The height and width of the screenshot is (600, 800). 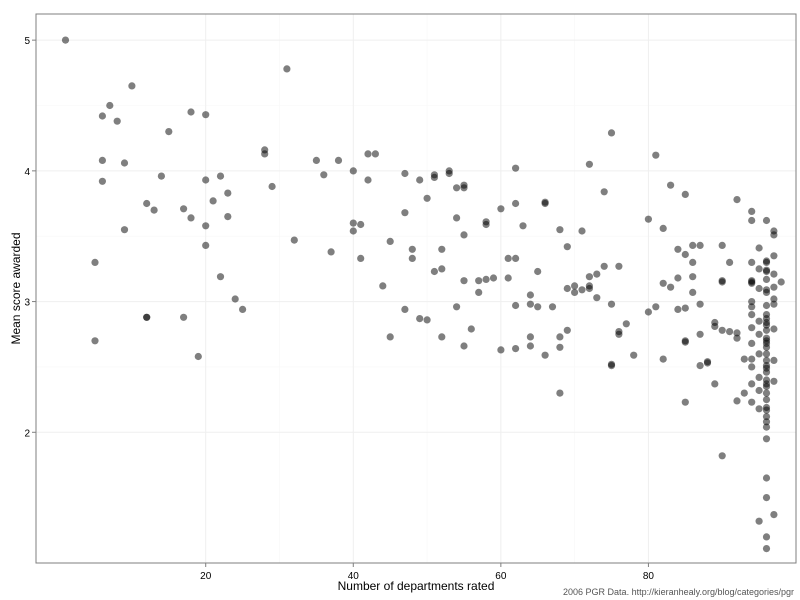 I want to click on y-tick-label: 4, so click(x=27, y=172).